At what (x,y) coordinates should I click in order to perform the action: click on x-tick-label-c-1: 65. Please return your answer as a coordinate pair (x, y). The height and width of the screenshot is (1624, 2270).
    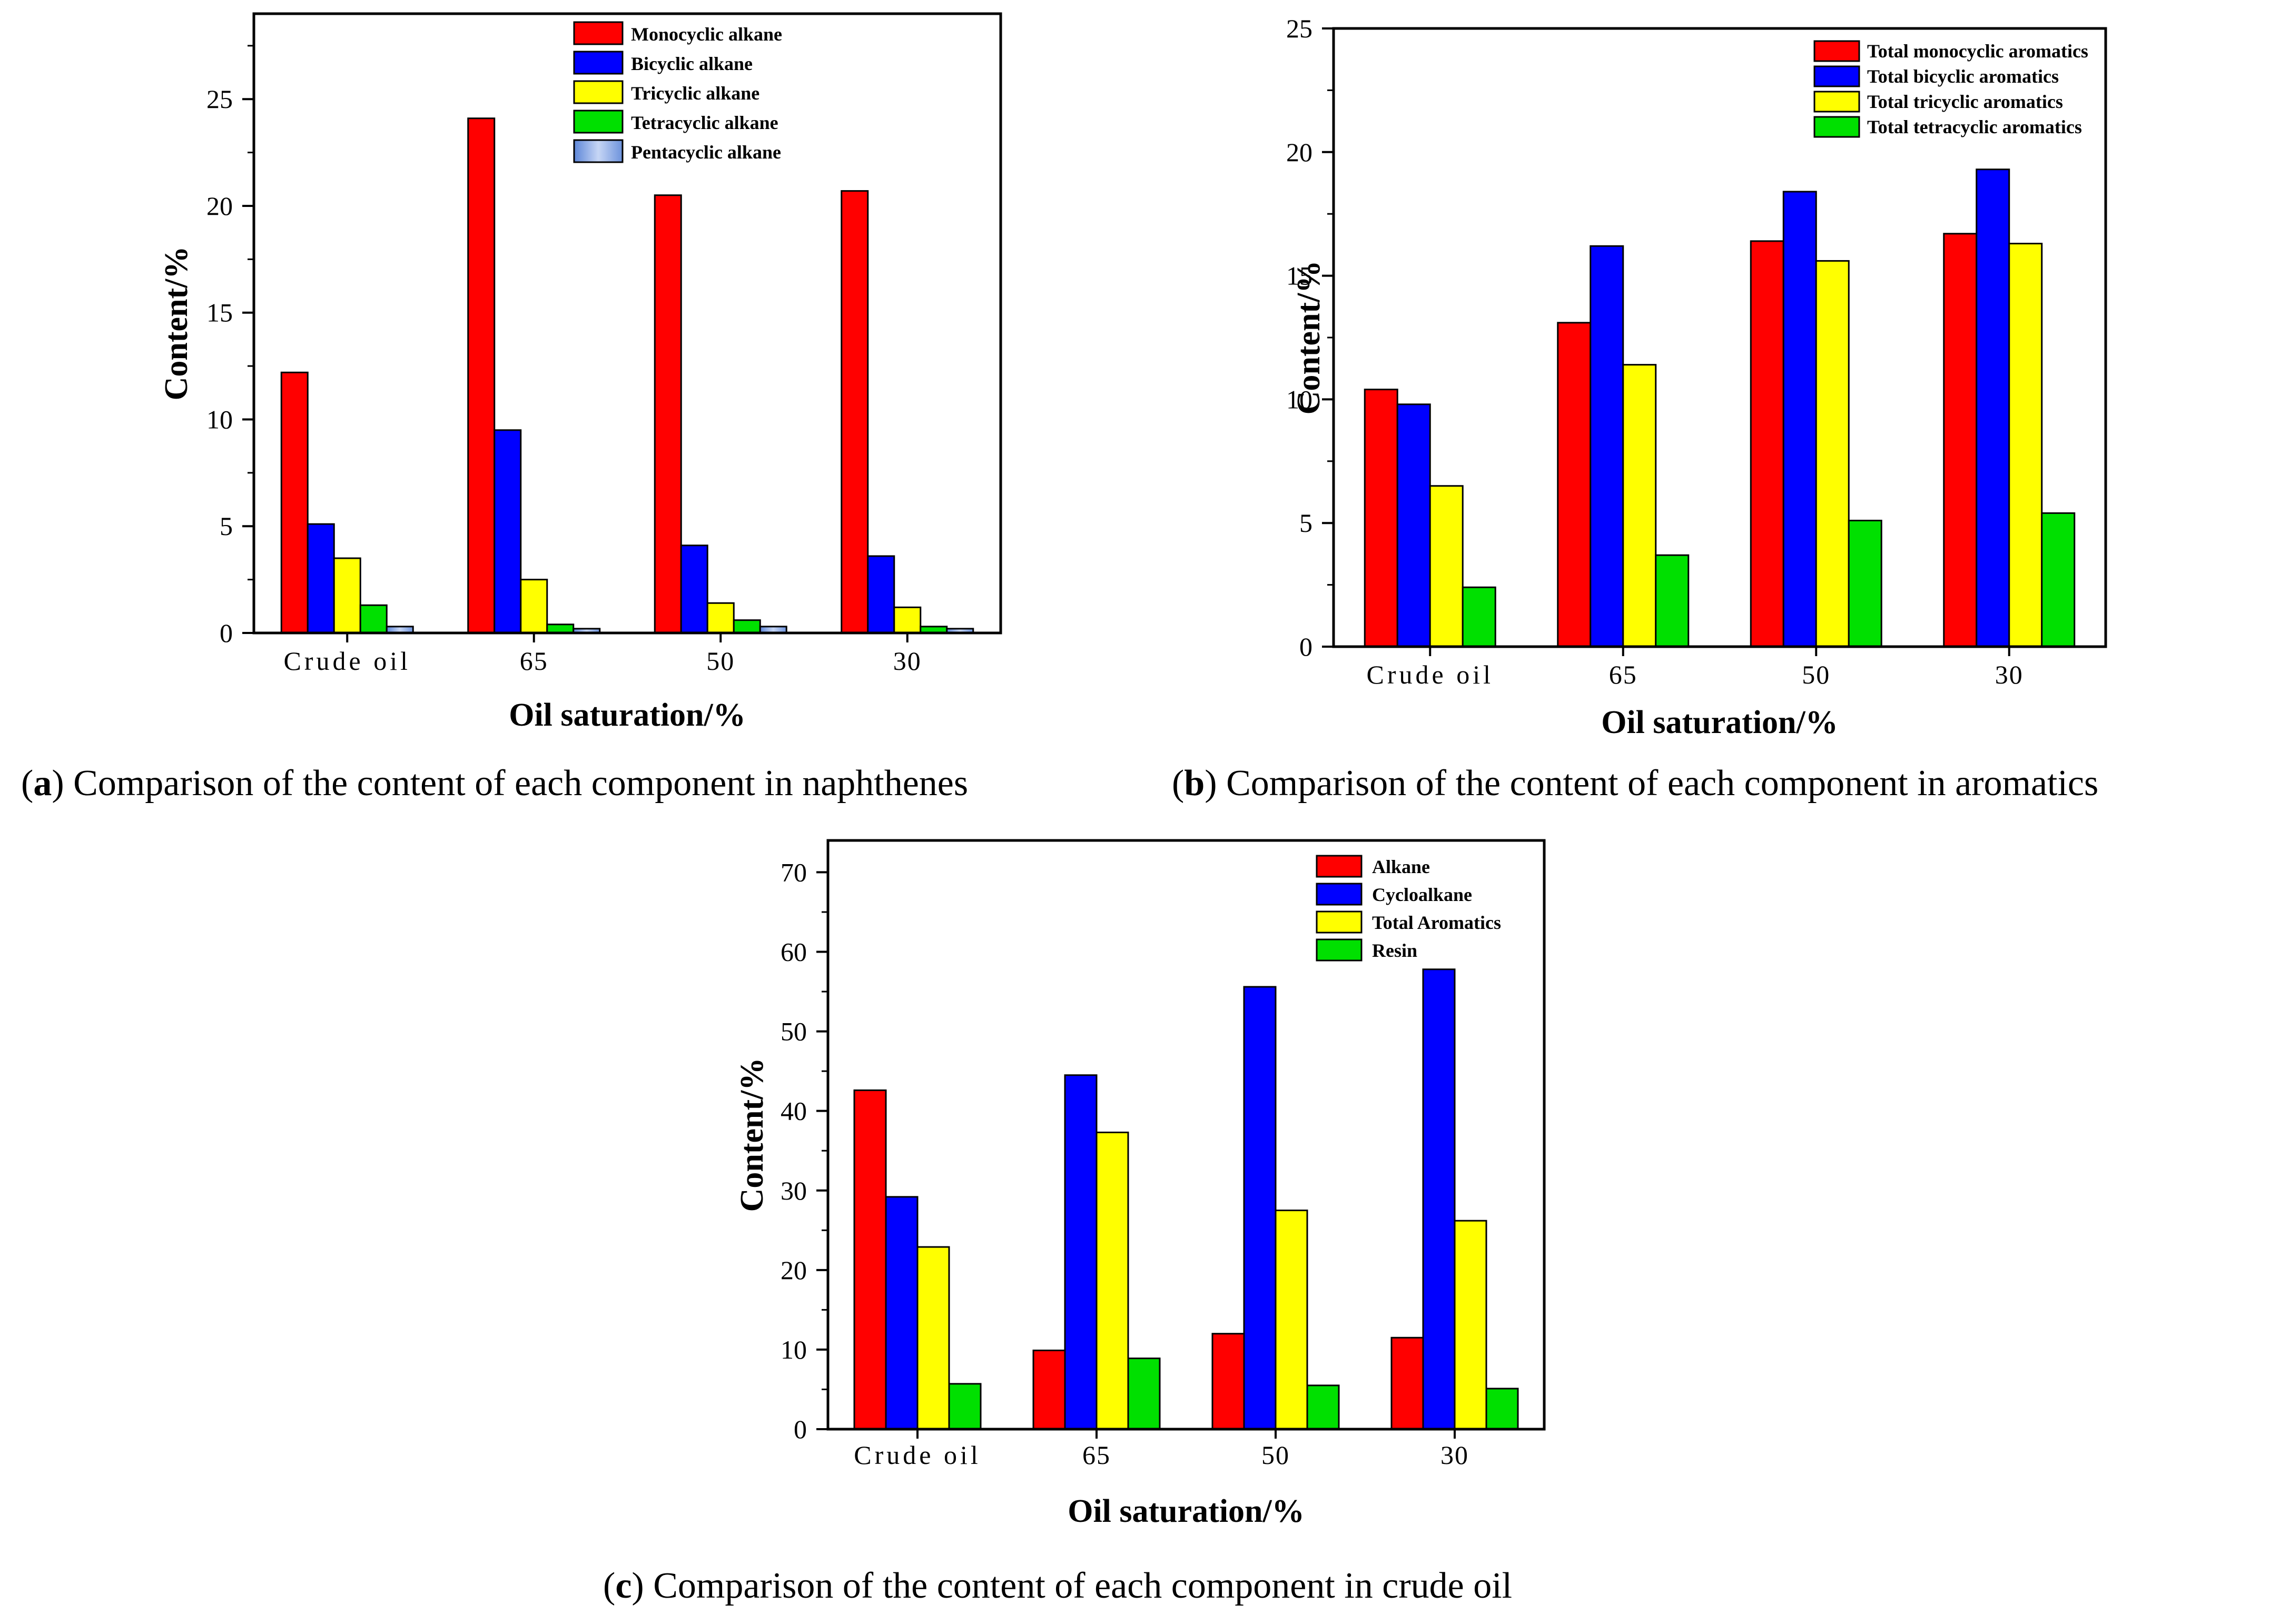
    Looking at the image, I should click on (1096, 1455).